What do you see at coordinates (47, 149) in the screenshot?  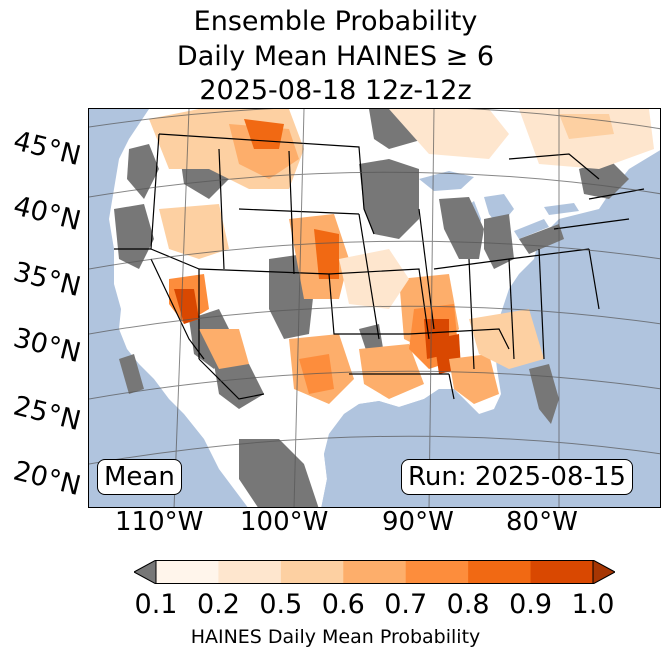 I see `lat-label-45: 45°N` at bounding box center [47, 149].